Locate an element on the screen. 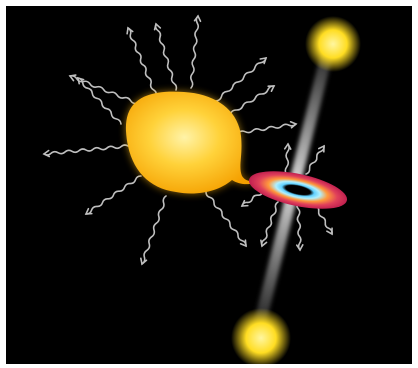  star-radiation-arrow-11-head is located at coordinates (157, 26).